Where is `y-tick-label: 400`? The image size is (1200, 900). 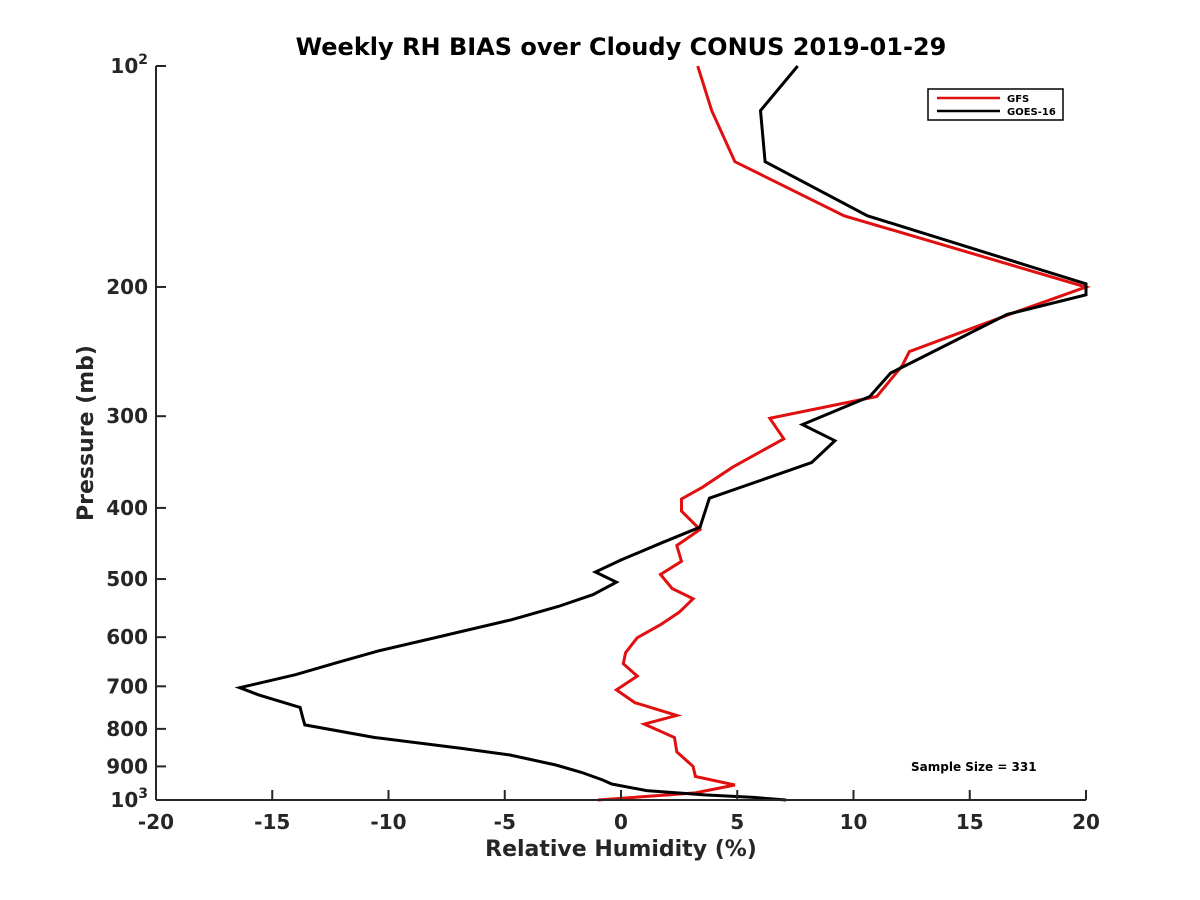 y-tick-label: 400 is located at coordinates (127, 508).